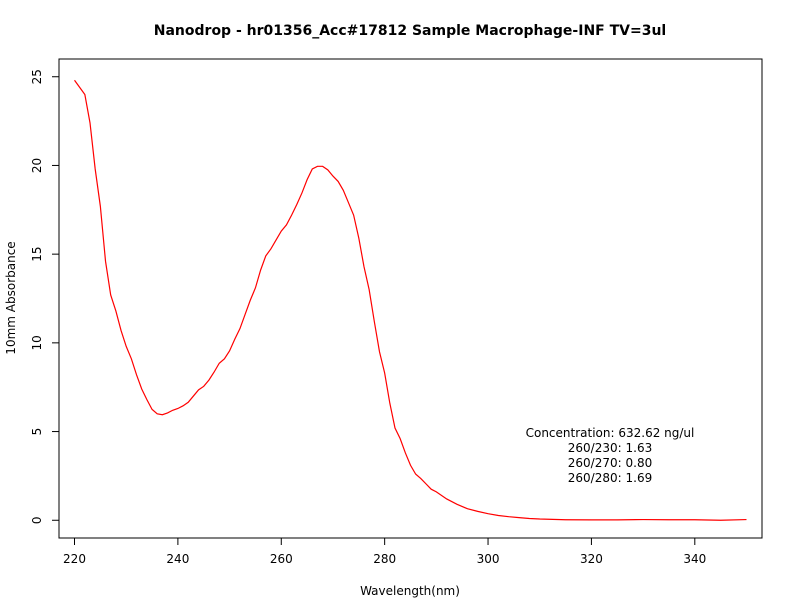  Describe the element at coordinates (177, 559) in the screenshot. I see `x-tick-label: 240` at that location.